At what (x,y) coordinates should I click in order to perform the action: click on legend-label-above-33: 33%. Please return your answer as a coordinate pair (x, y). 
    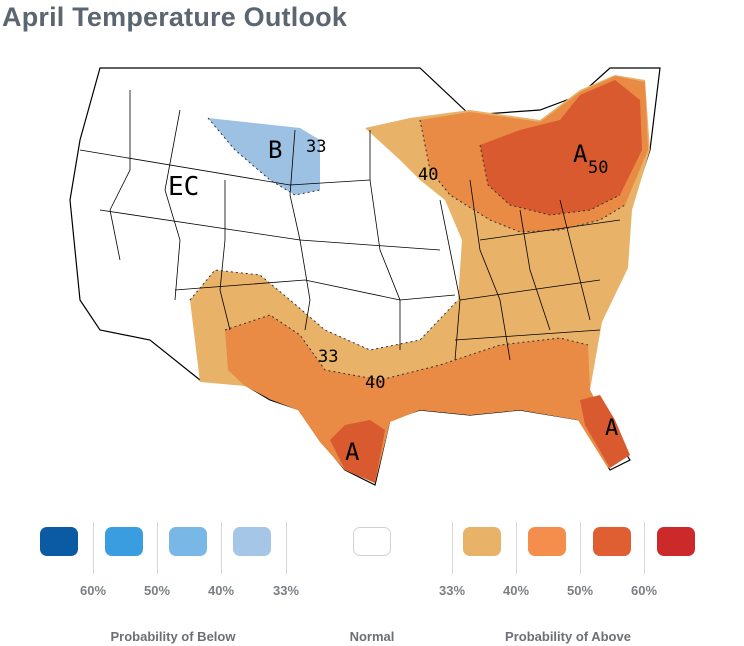
    Looking at the image, I should click on (452, 590).